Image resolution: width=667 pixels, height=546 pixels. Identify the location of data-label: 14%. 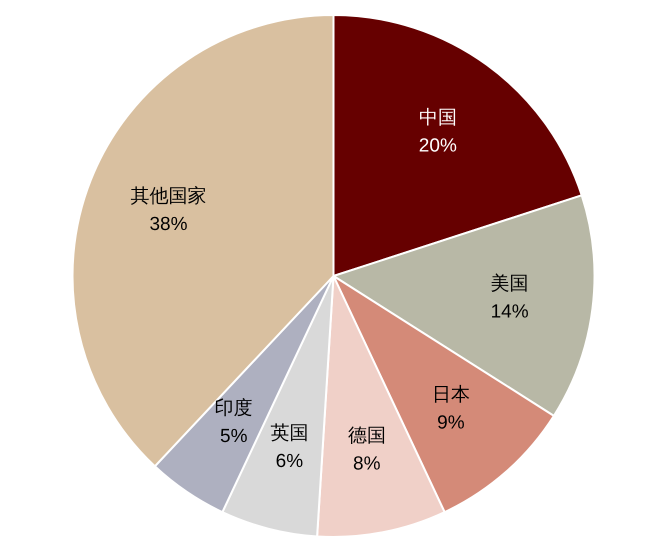
(509, 311).